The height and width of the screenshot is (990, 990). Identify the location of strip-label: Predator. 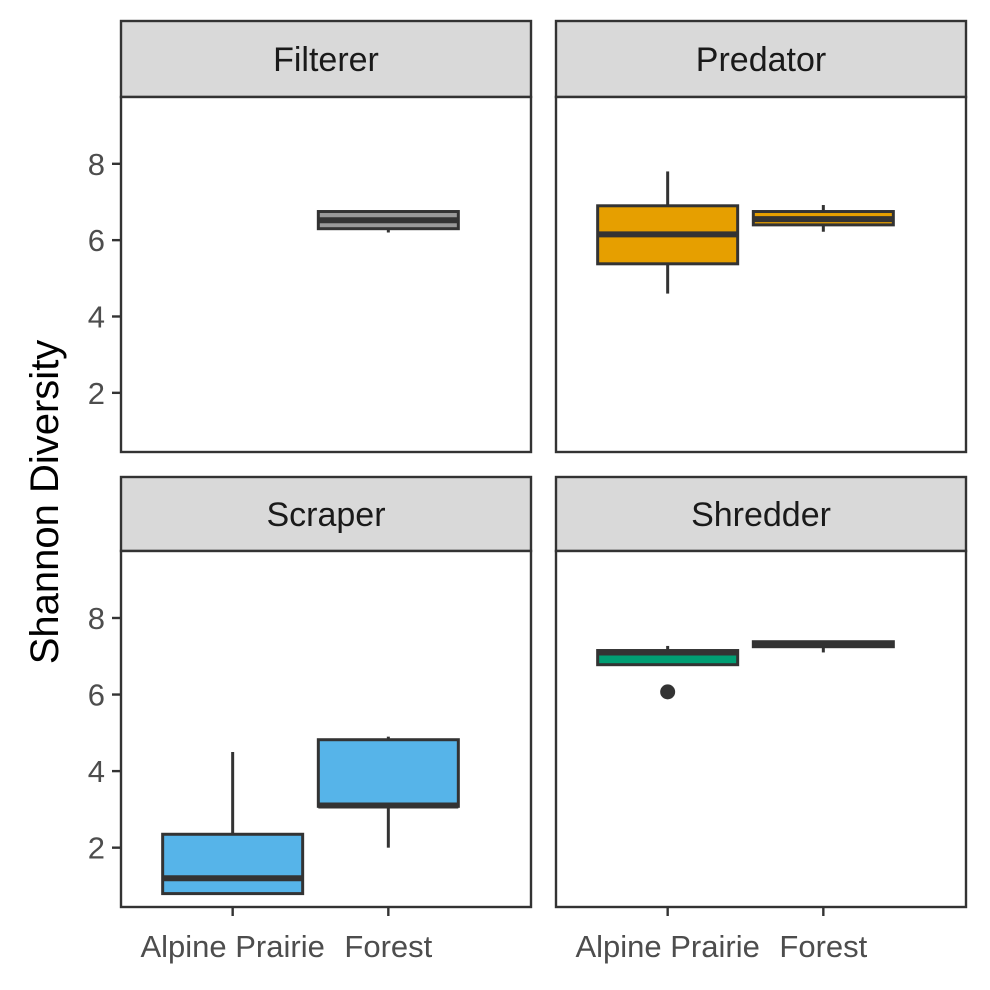
(761, 60).